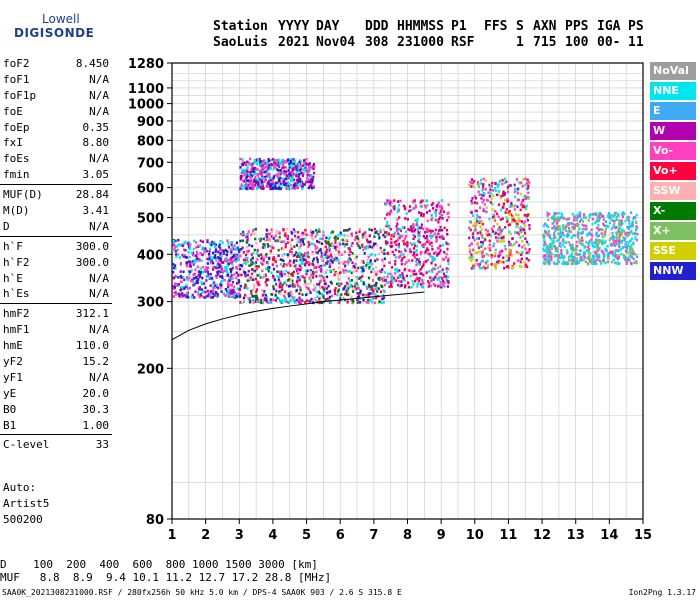 This screenshot has width=700, height=600. I want to click on param-row: foF2 8.450, so click(56, 64).